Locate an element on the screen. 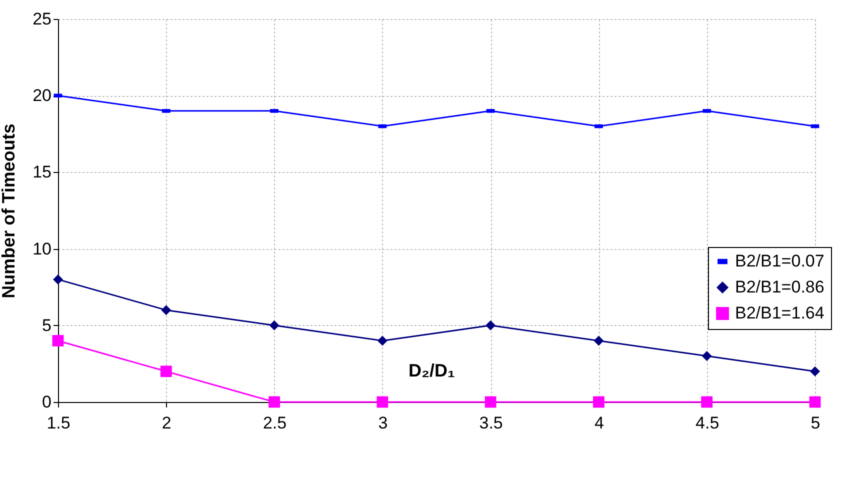 The height and width of the screenshot is (479, 861). legend-label: B2/B1=0.86 is located at coordinates (779, 287).